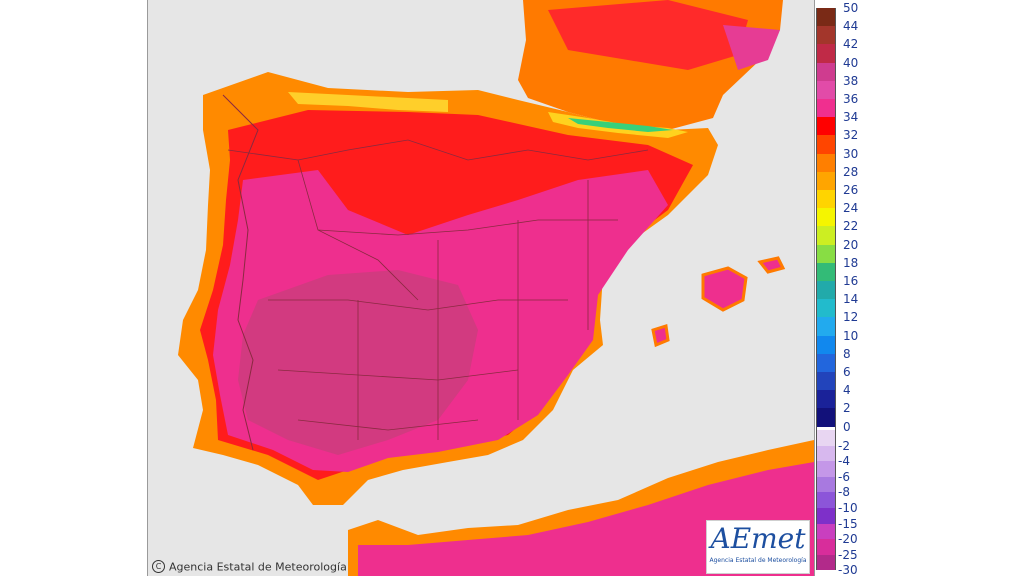 This screenshot has height=577, width=1024. What do you see at coordinates (648, 35) in the screenshot?
I see `france-hot-zone` at bounding box center [648, 35].